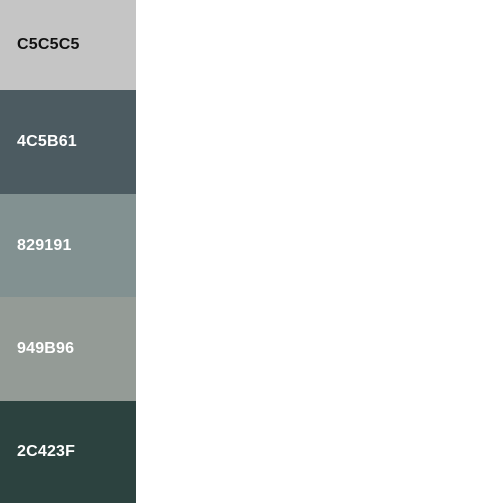 The width and height of the screenshot is (481, 503). I want to click on color-swatch-c5c5c5: C5C5C5, so click(68, 45).